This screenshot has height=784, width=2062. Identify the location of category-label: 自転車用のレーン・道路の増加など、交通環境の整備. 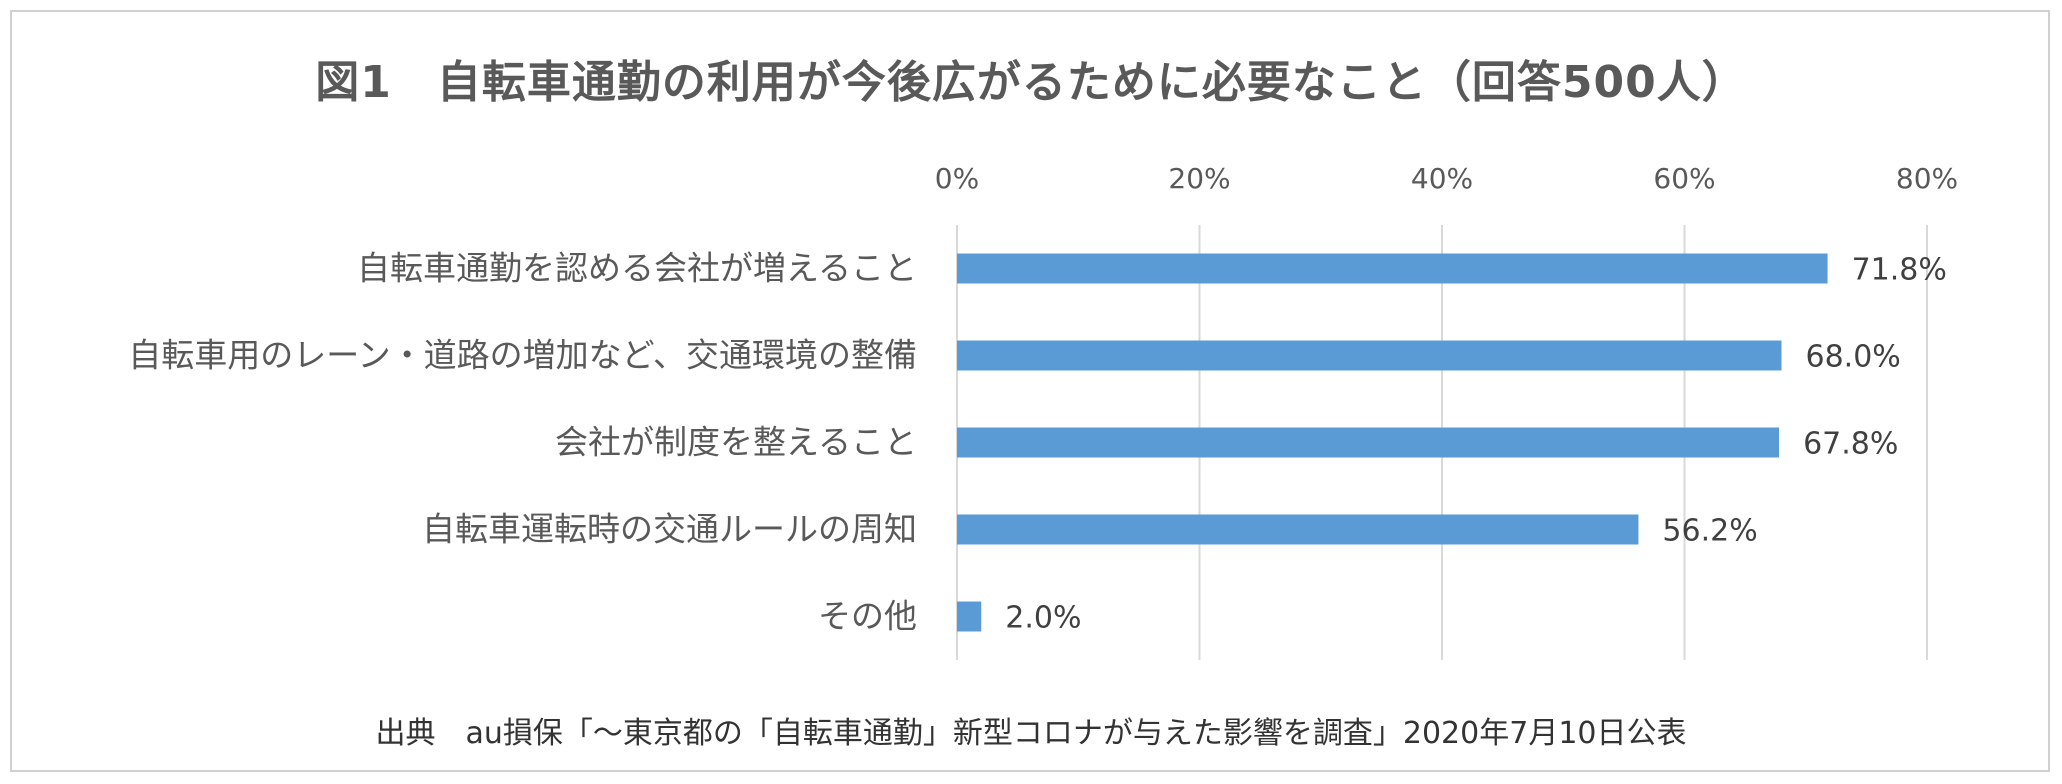
(522, 355).